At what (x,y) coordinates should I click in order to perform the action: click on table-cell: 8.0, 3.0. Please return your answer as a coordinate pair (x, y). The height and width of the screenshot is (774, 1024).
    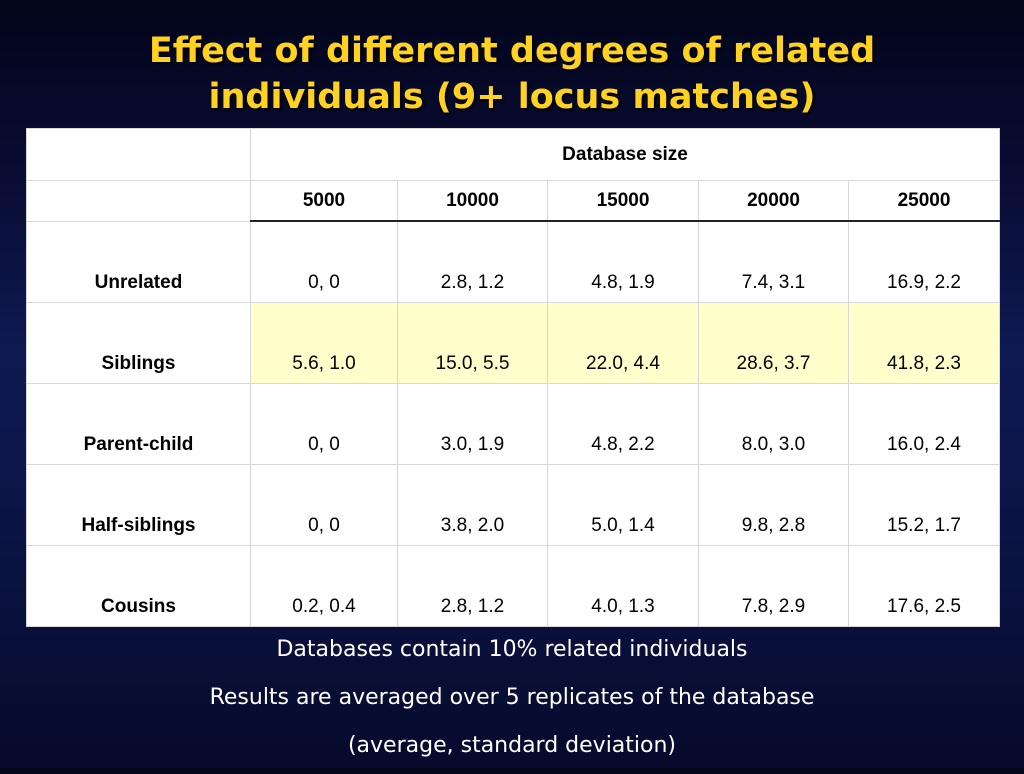
    Looking at the image, I should click on (773, 423).